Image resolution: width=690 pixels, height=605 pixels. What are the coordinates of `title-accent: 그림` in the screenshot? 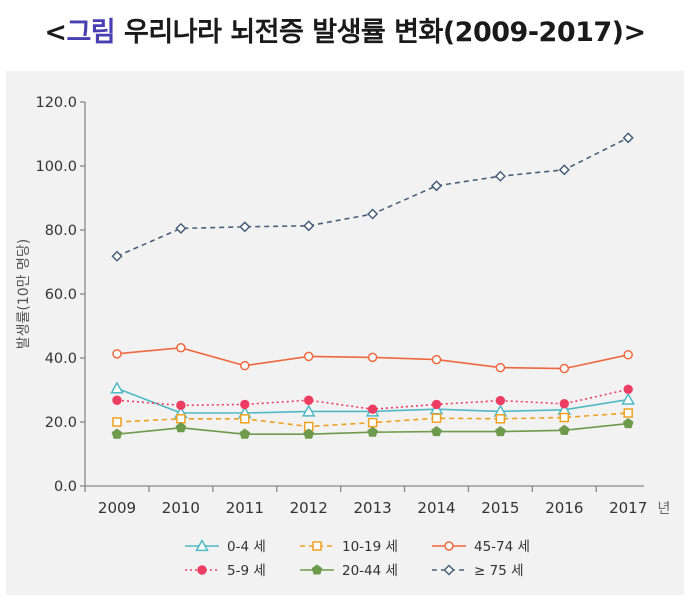 It's located at (91, 32).